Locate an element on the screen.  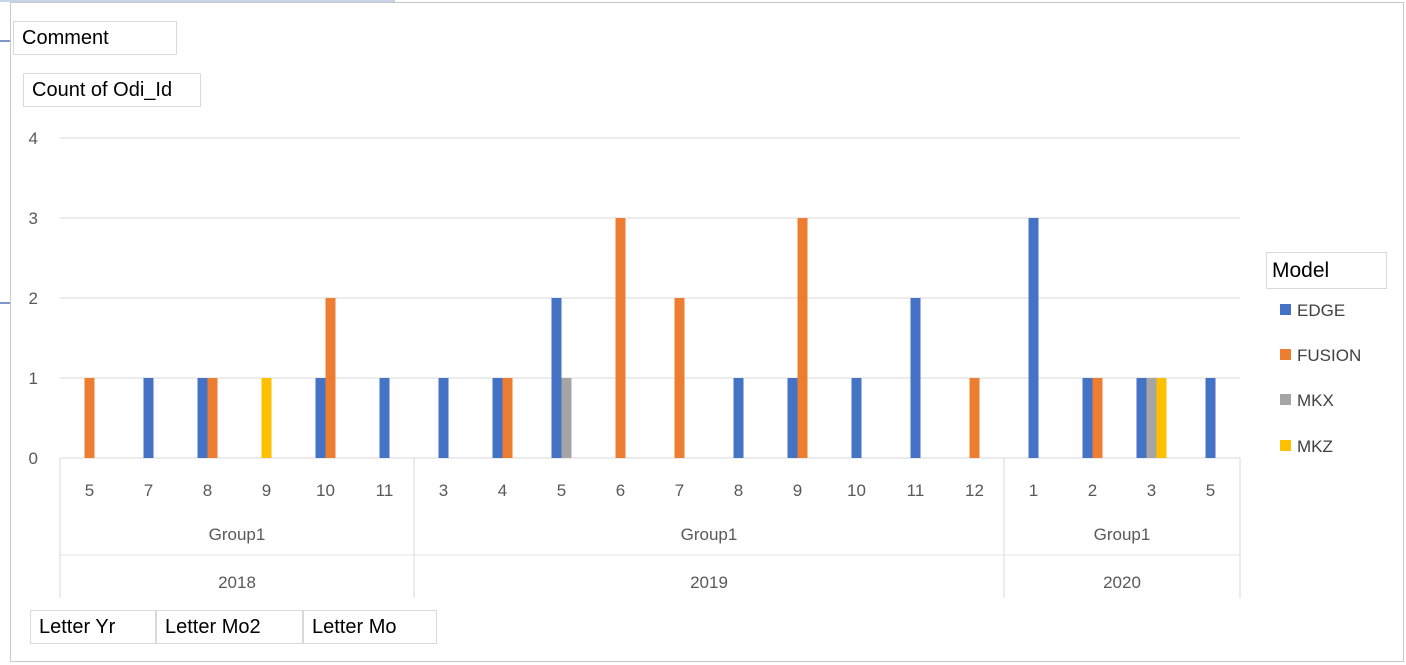
legend-item-fusion: FUSION is located at coordinates (1320, 356).